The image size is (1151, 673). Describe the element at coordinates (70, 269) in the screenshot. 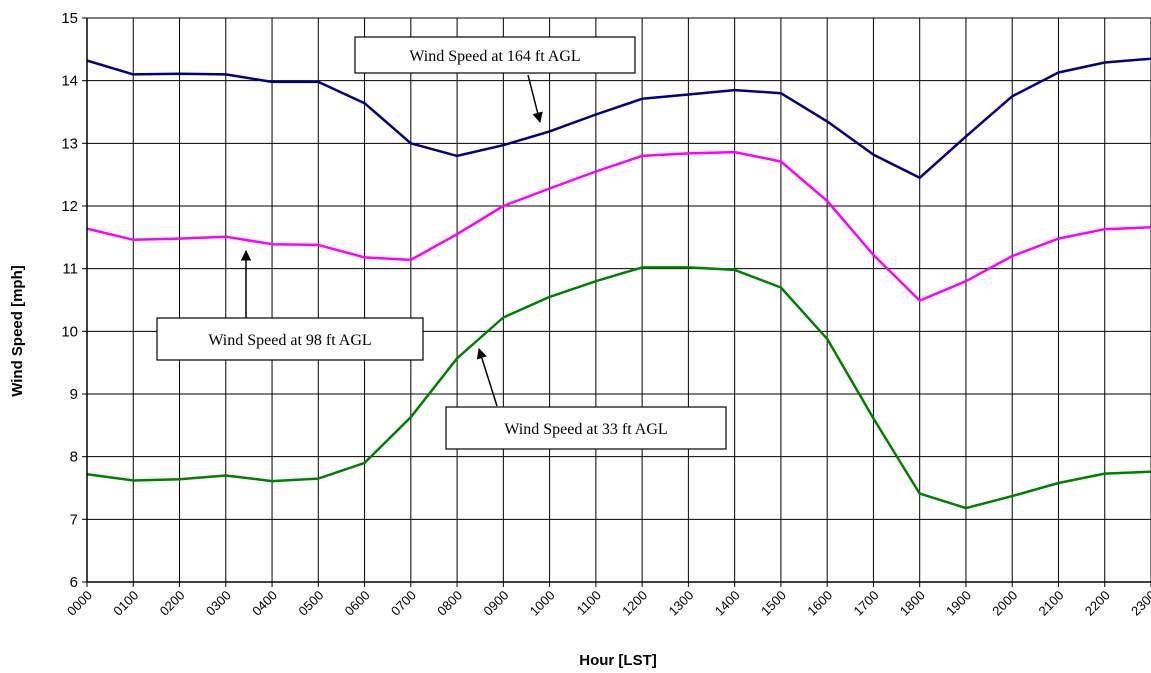

I see `y-tick-label: 11` at that location.